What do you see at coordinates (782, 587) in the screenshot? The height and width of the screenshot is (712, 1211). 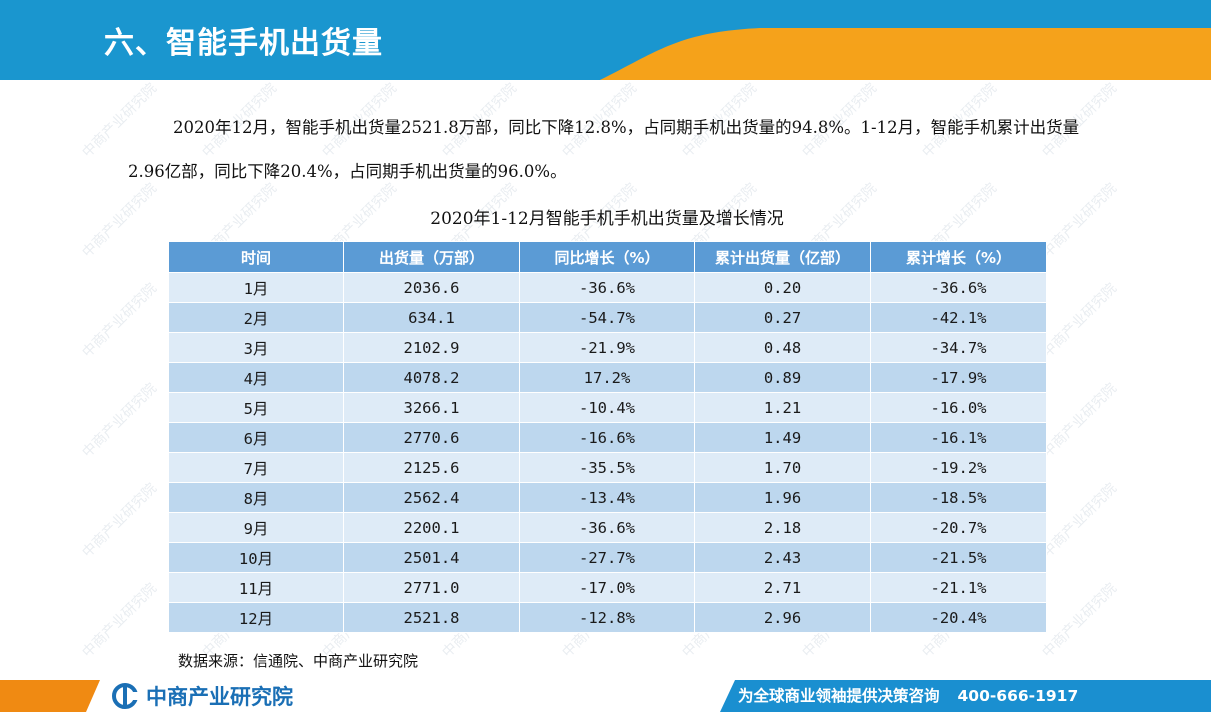 I see `table-cell: 2.71` at bounding box center [782, 587].